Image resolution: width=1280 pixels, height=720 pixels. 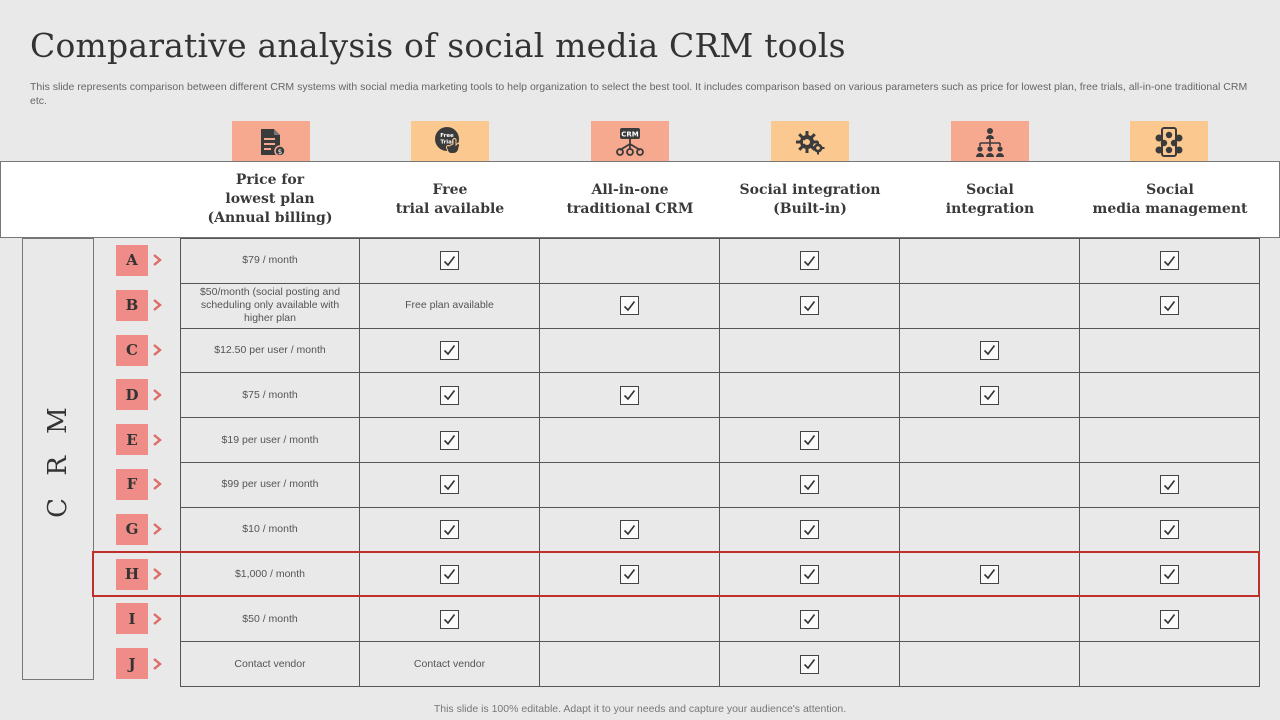 What do you see at coordinates (270, 530) in the screenshot?
I see `table-cell: $10 / month` at bounding box center [270, 530].